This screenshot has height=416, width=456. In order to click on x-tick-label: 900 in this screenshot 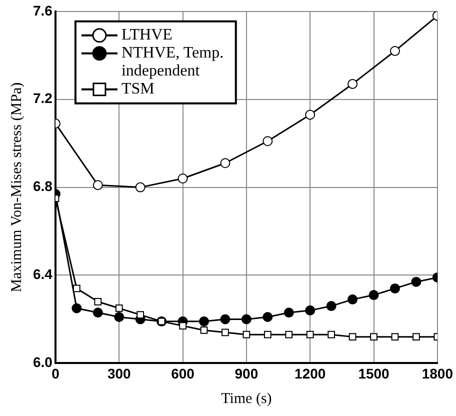, I will do `click(246, 373)`.